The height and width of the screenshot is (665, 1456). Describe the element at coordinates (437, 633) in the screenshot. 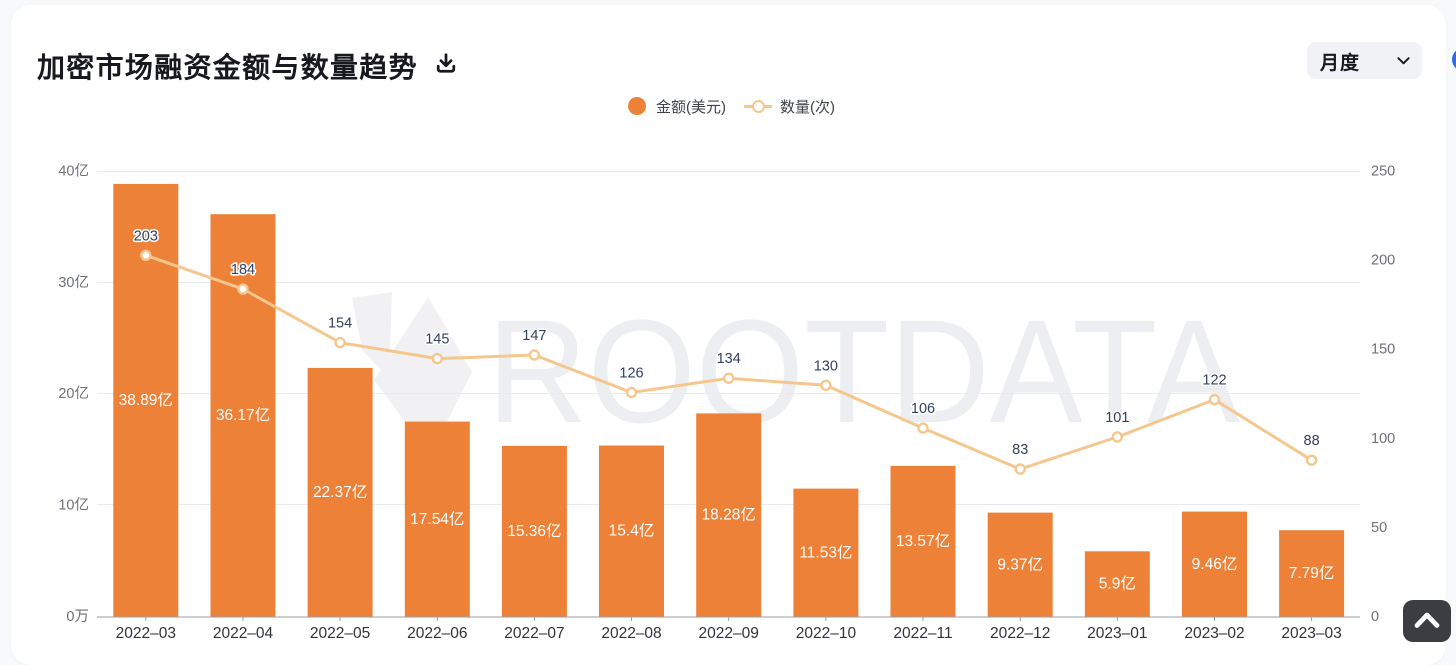

I see `svg-text: 2022–06` at that location.